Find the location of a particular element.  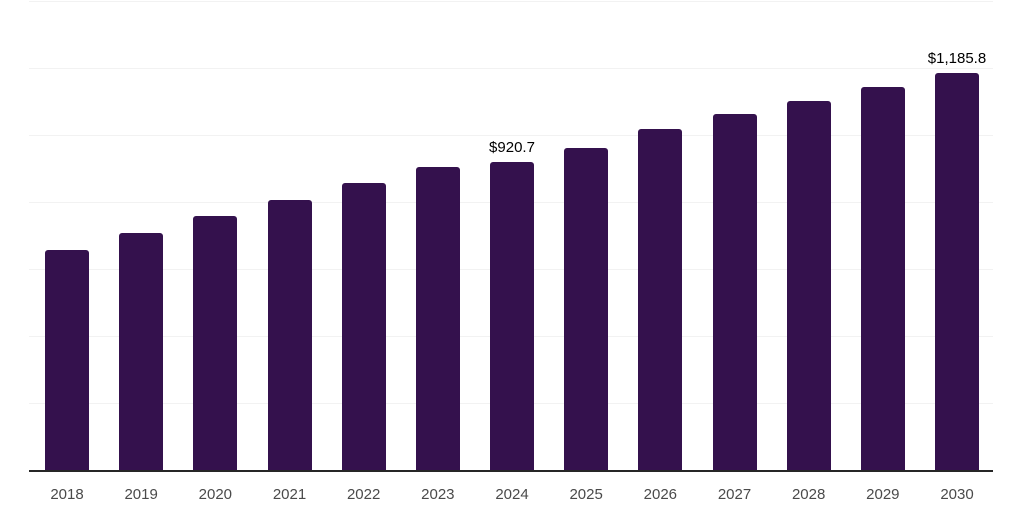

bar-2018 is located at coordinates (67, 360).